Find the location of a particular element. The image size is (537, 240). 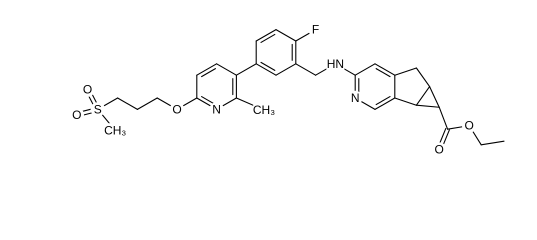

atom-label: HN is located at coordinates (335, 64).